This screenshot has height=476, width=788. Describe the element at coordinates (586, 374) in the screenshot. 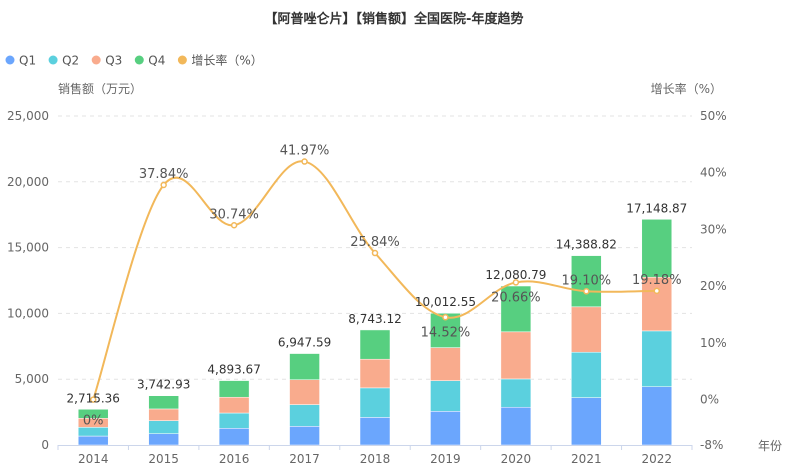

I see `bar-q2-2021` at that location.